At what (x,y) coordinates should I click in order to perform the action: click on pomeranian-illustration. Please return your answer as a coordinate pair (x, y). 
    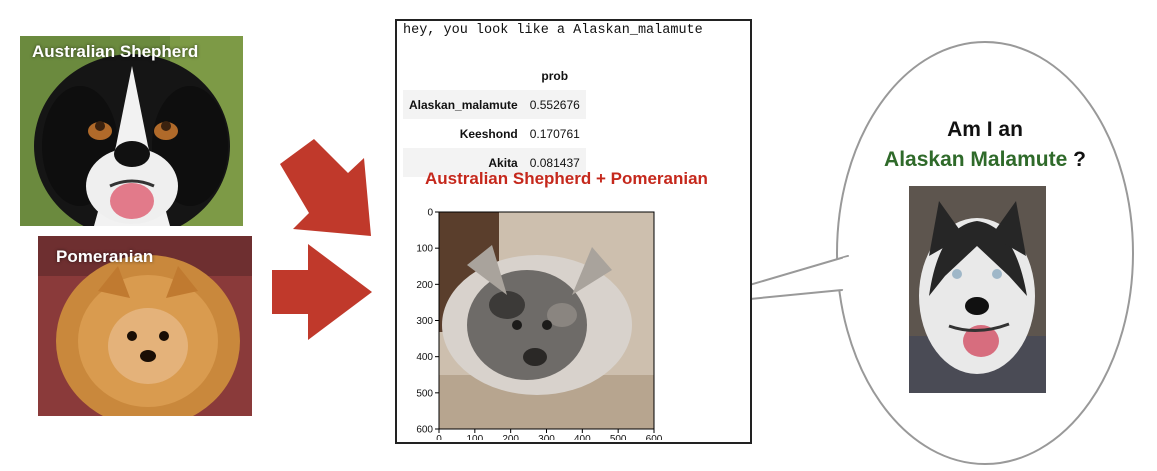
    Looking at the image, I should click on (145, 326).